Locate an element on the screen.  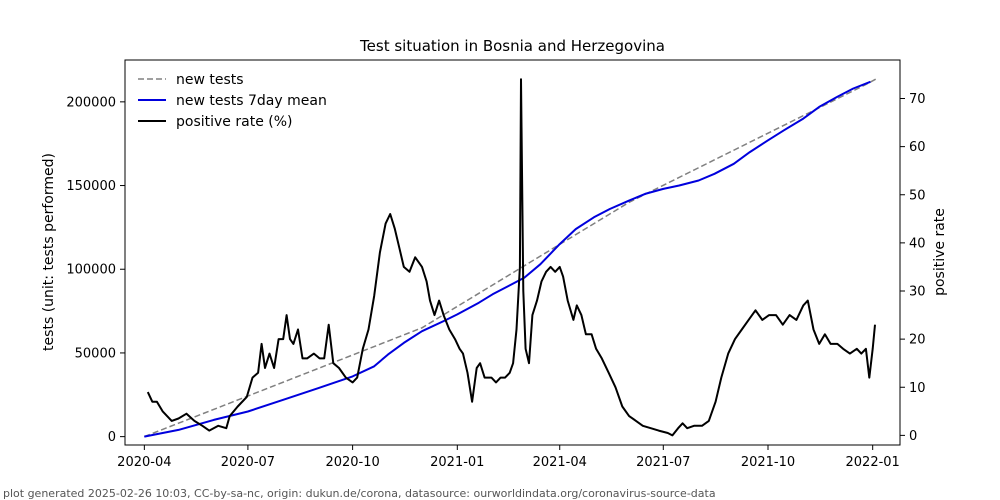
x-tick-label: 2021-07 is located at coordinates (663, 462).